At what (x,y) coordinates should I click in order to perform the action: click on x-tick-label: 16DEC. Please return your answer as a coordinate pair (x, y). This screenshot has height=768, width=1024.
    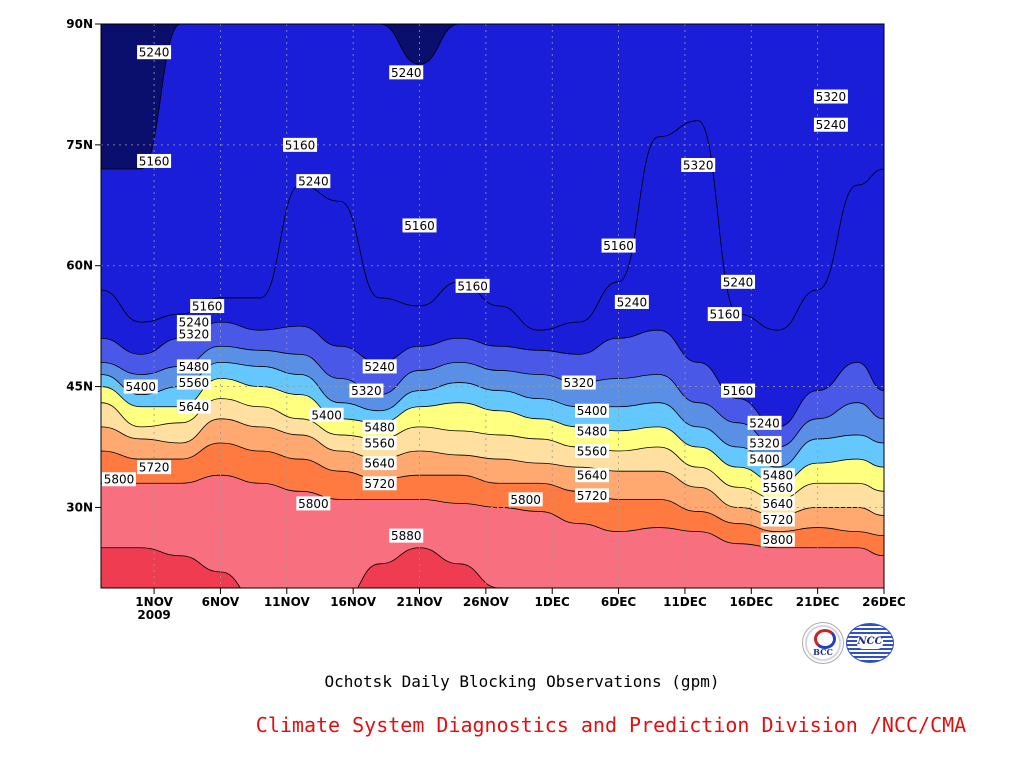
    Looking at the image, I should click on (751, 602).